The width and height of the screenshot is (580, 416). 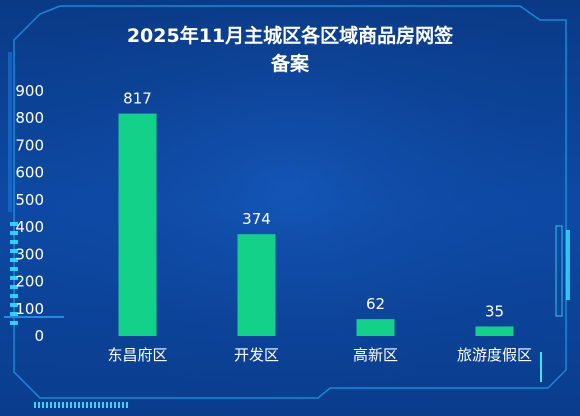 What do you see at coordinates (29, 200) in the screenshot?
I see `y-tick-label: 500` at bounding box center [29, 200].